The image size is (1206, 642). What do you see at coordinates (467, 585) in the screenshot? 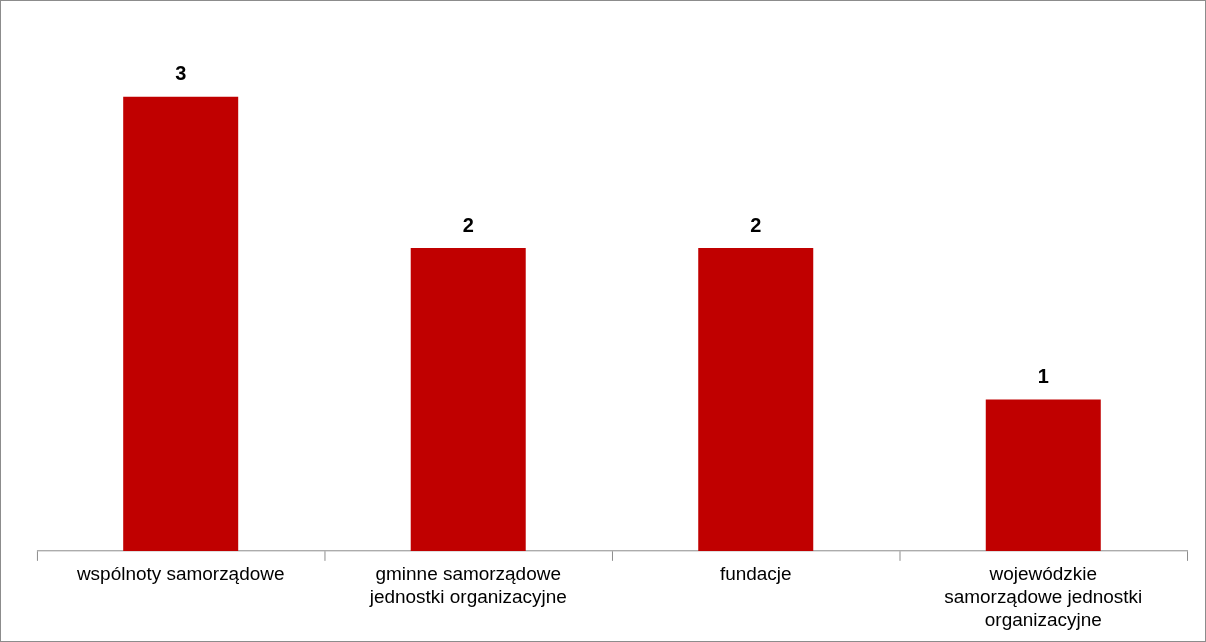
I see `x-tick-label: gminne samorządowe jednostki organizacyjne` at bounding box center [467, 585].